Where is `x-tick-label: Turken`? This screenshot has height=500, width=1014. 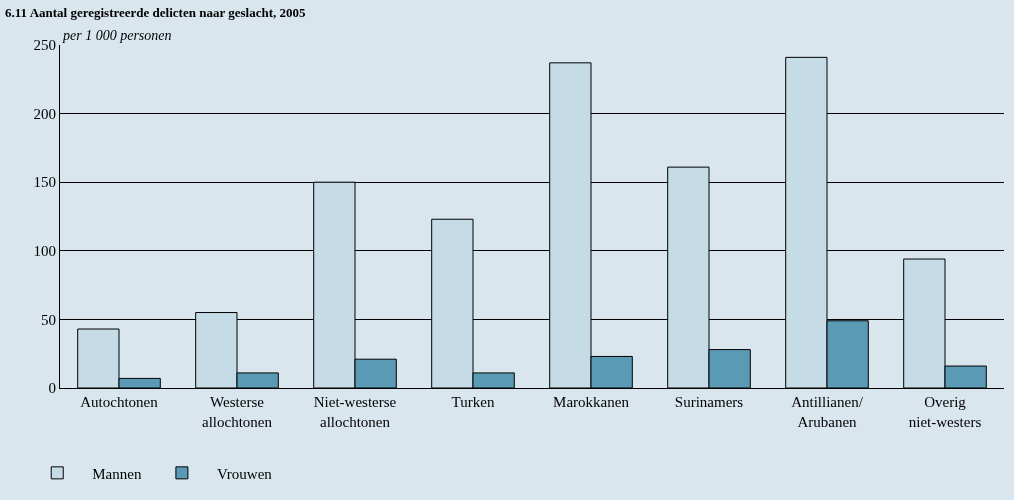
x-tick-label: Turken is located at coordinates (473, 402).